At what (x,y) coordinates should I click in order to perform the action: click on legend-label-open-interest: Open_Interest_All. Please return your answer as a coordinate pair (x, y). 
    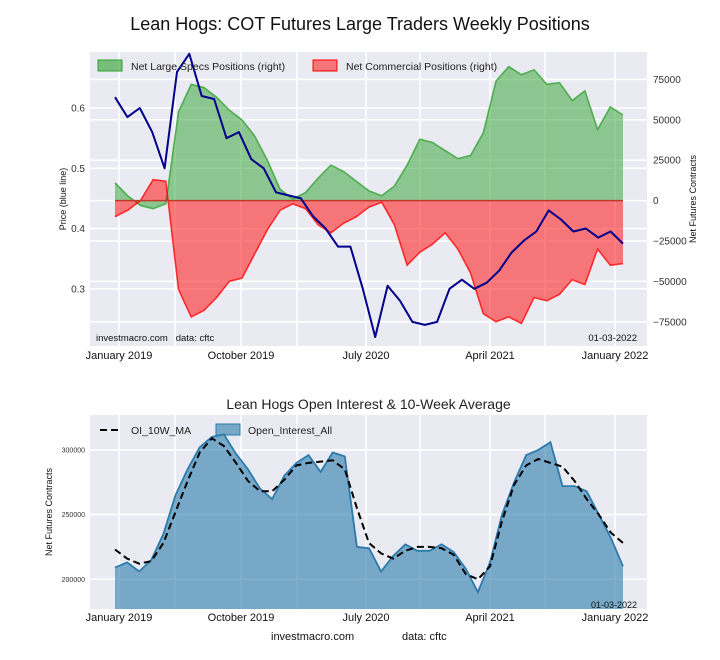
    Looking at the image, I should click on (290, 431).